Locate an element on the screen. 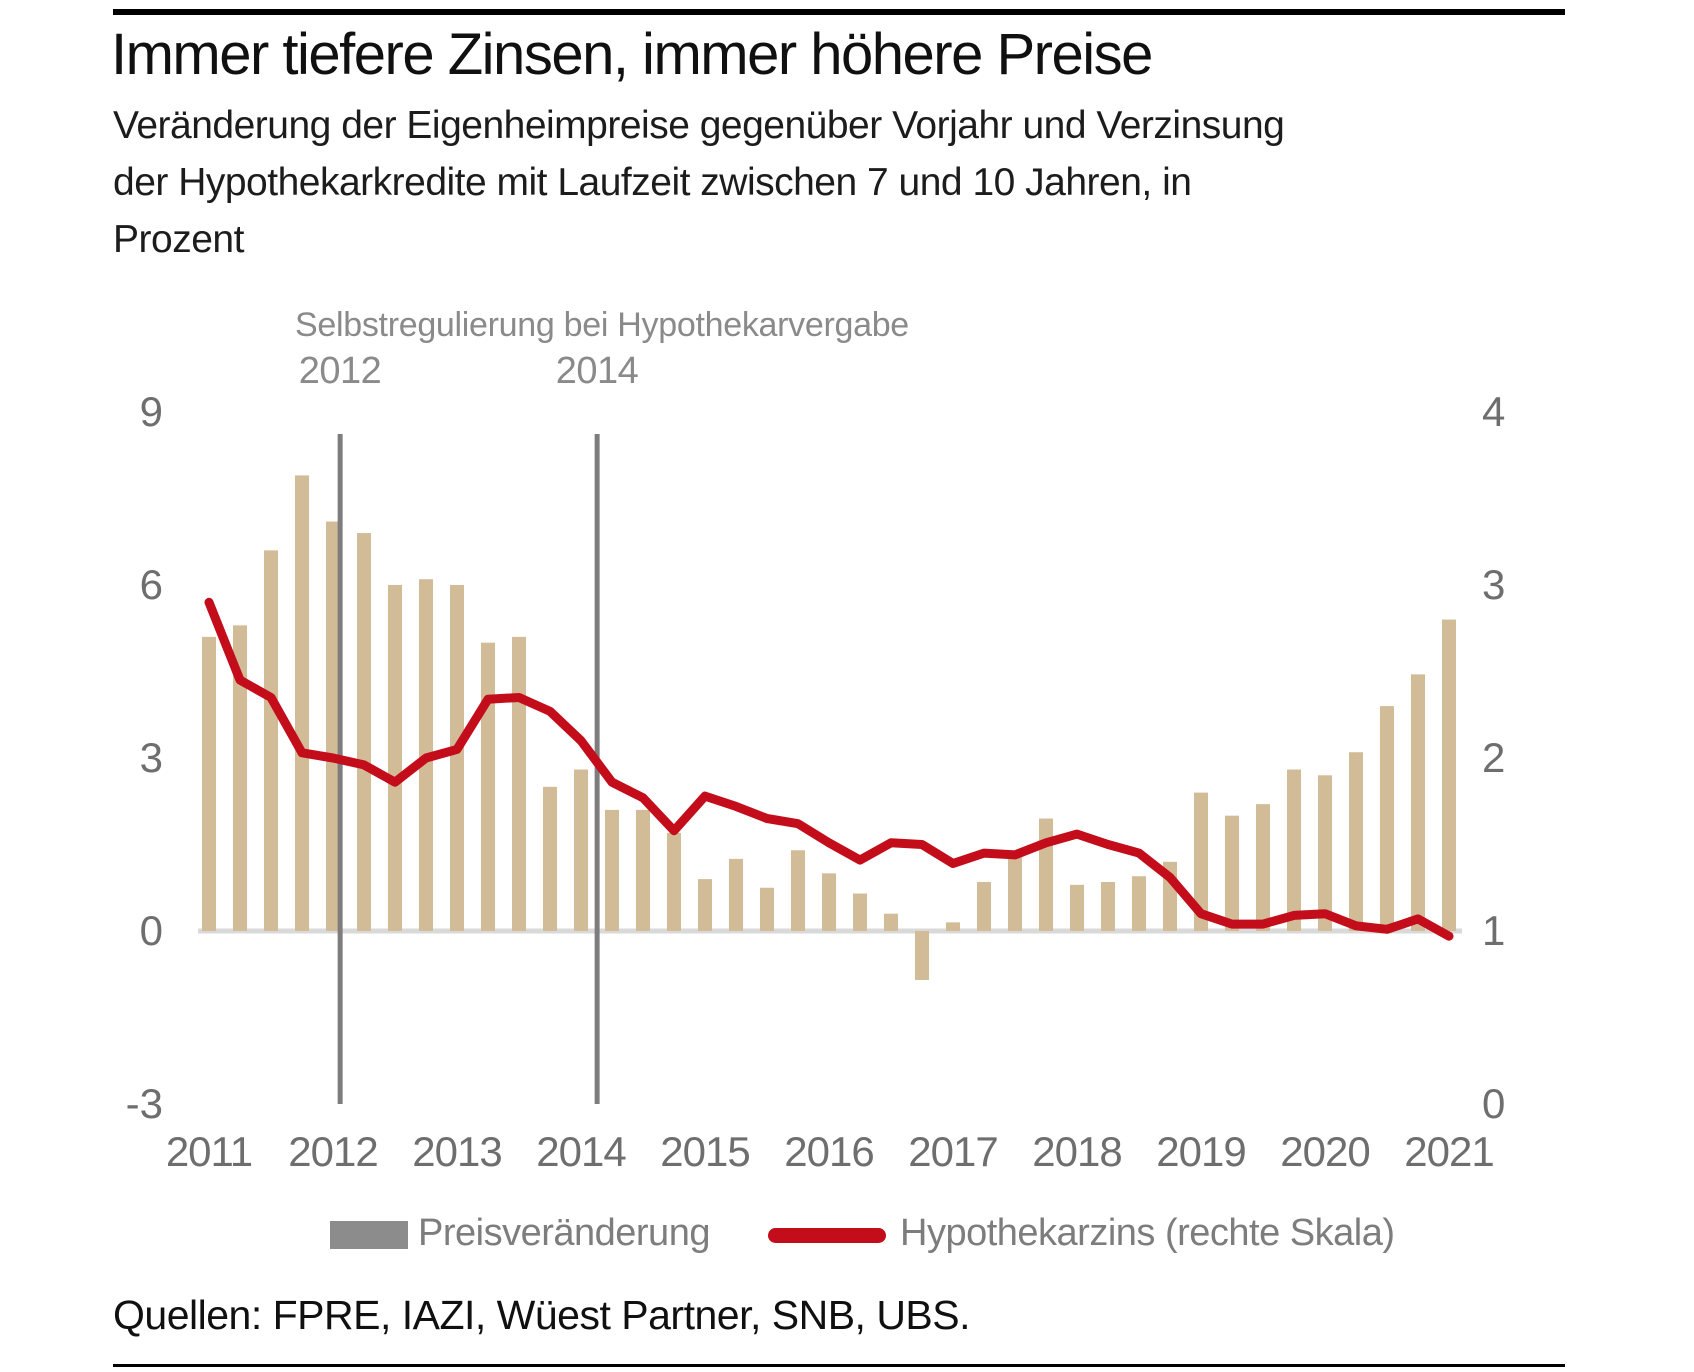 Image resolution: width=1694 pixels, height=1372 pixels. x-axis-year-label: 2018 is located at coordinates (1076, 1151).